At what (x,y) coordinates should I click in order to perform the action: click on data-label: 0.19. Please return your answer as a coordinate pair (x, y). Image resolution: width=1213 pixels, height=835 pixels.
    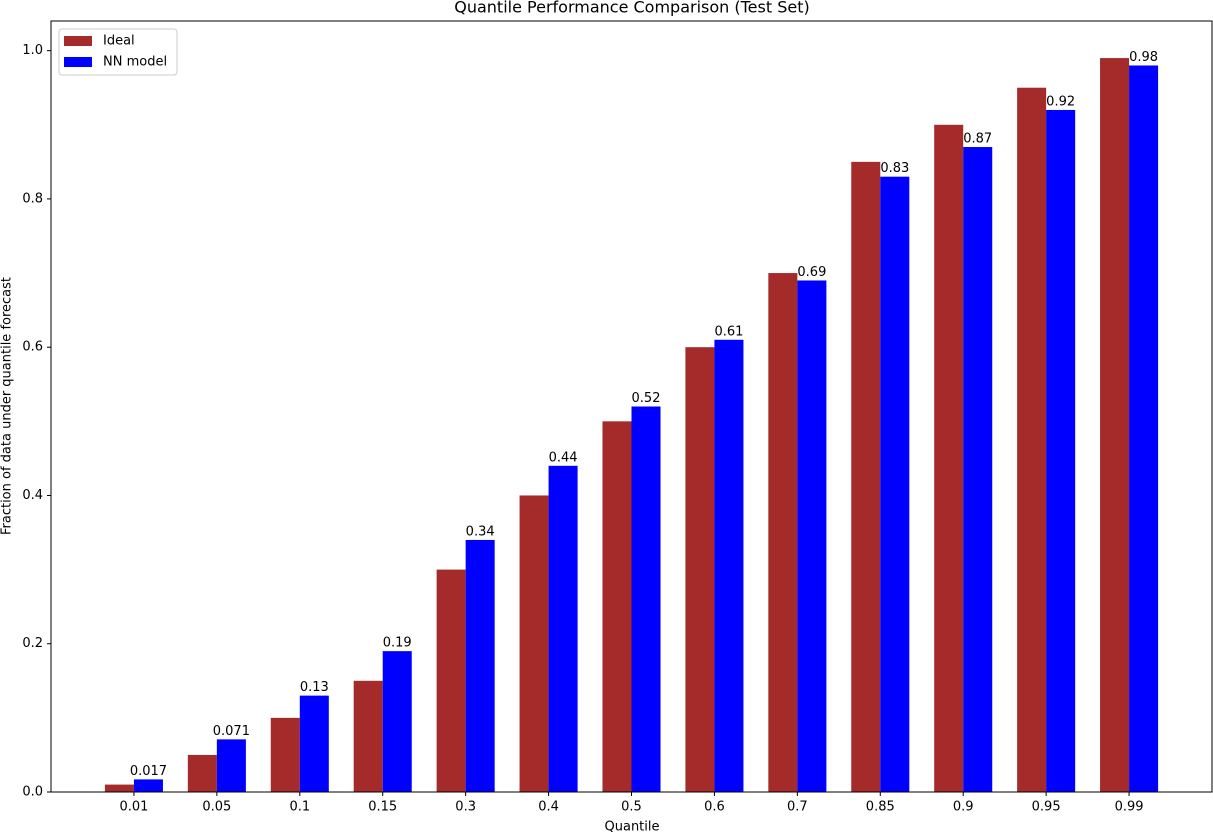
    Looking at the image, I should click on (397, 643).